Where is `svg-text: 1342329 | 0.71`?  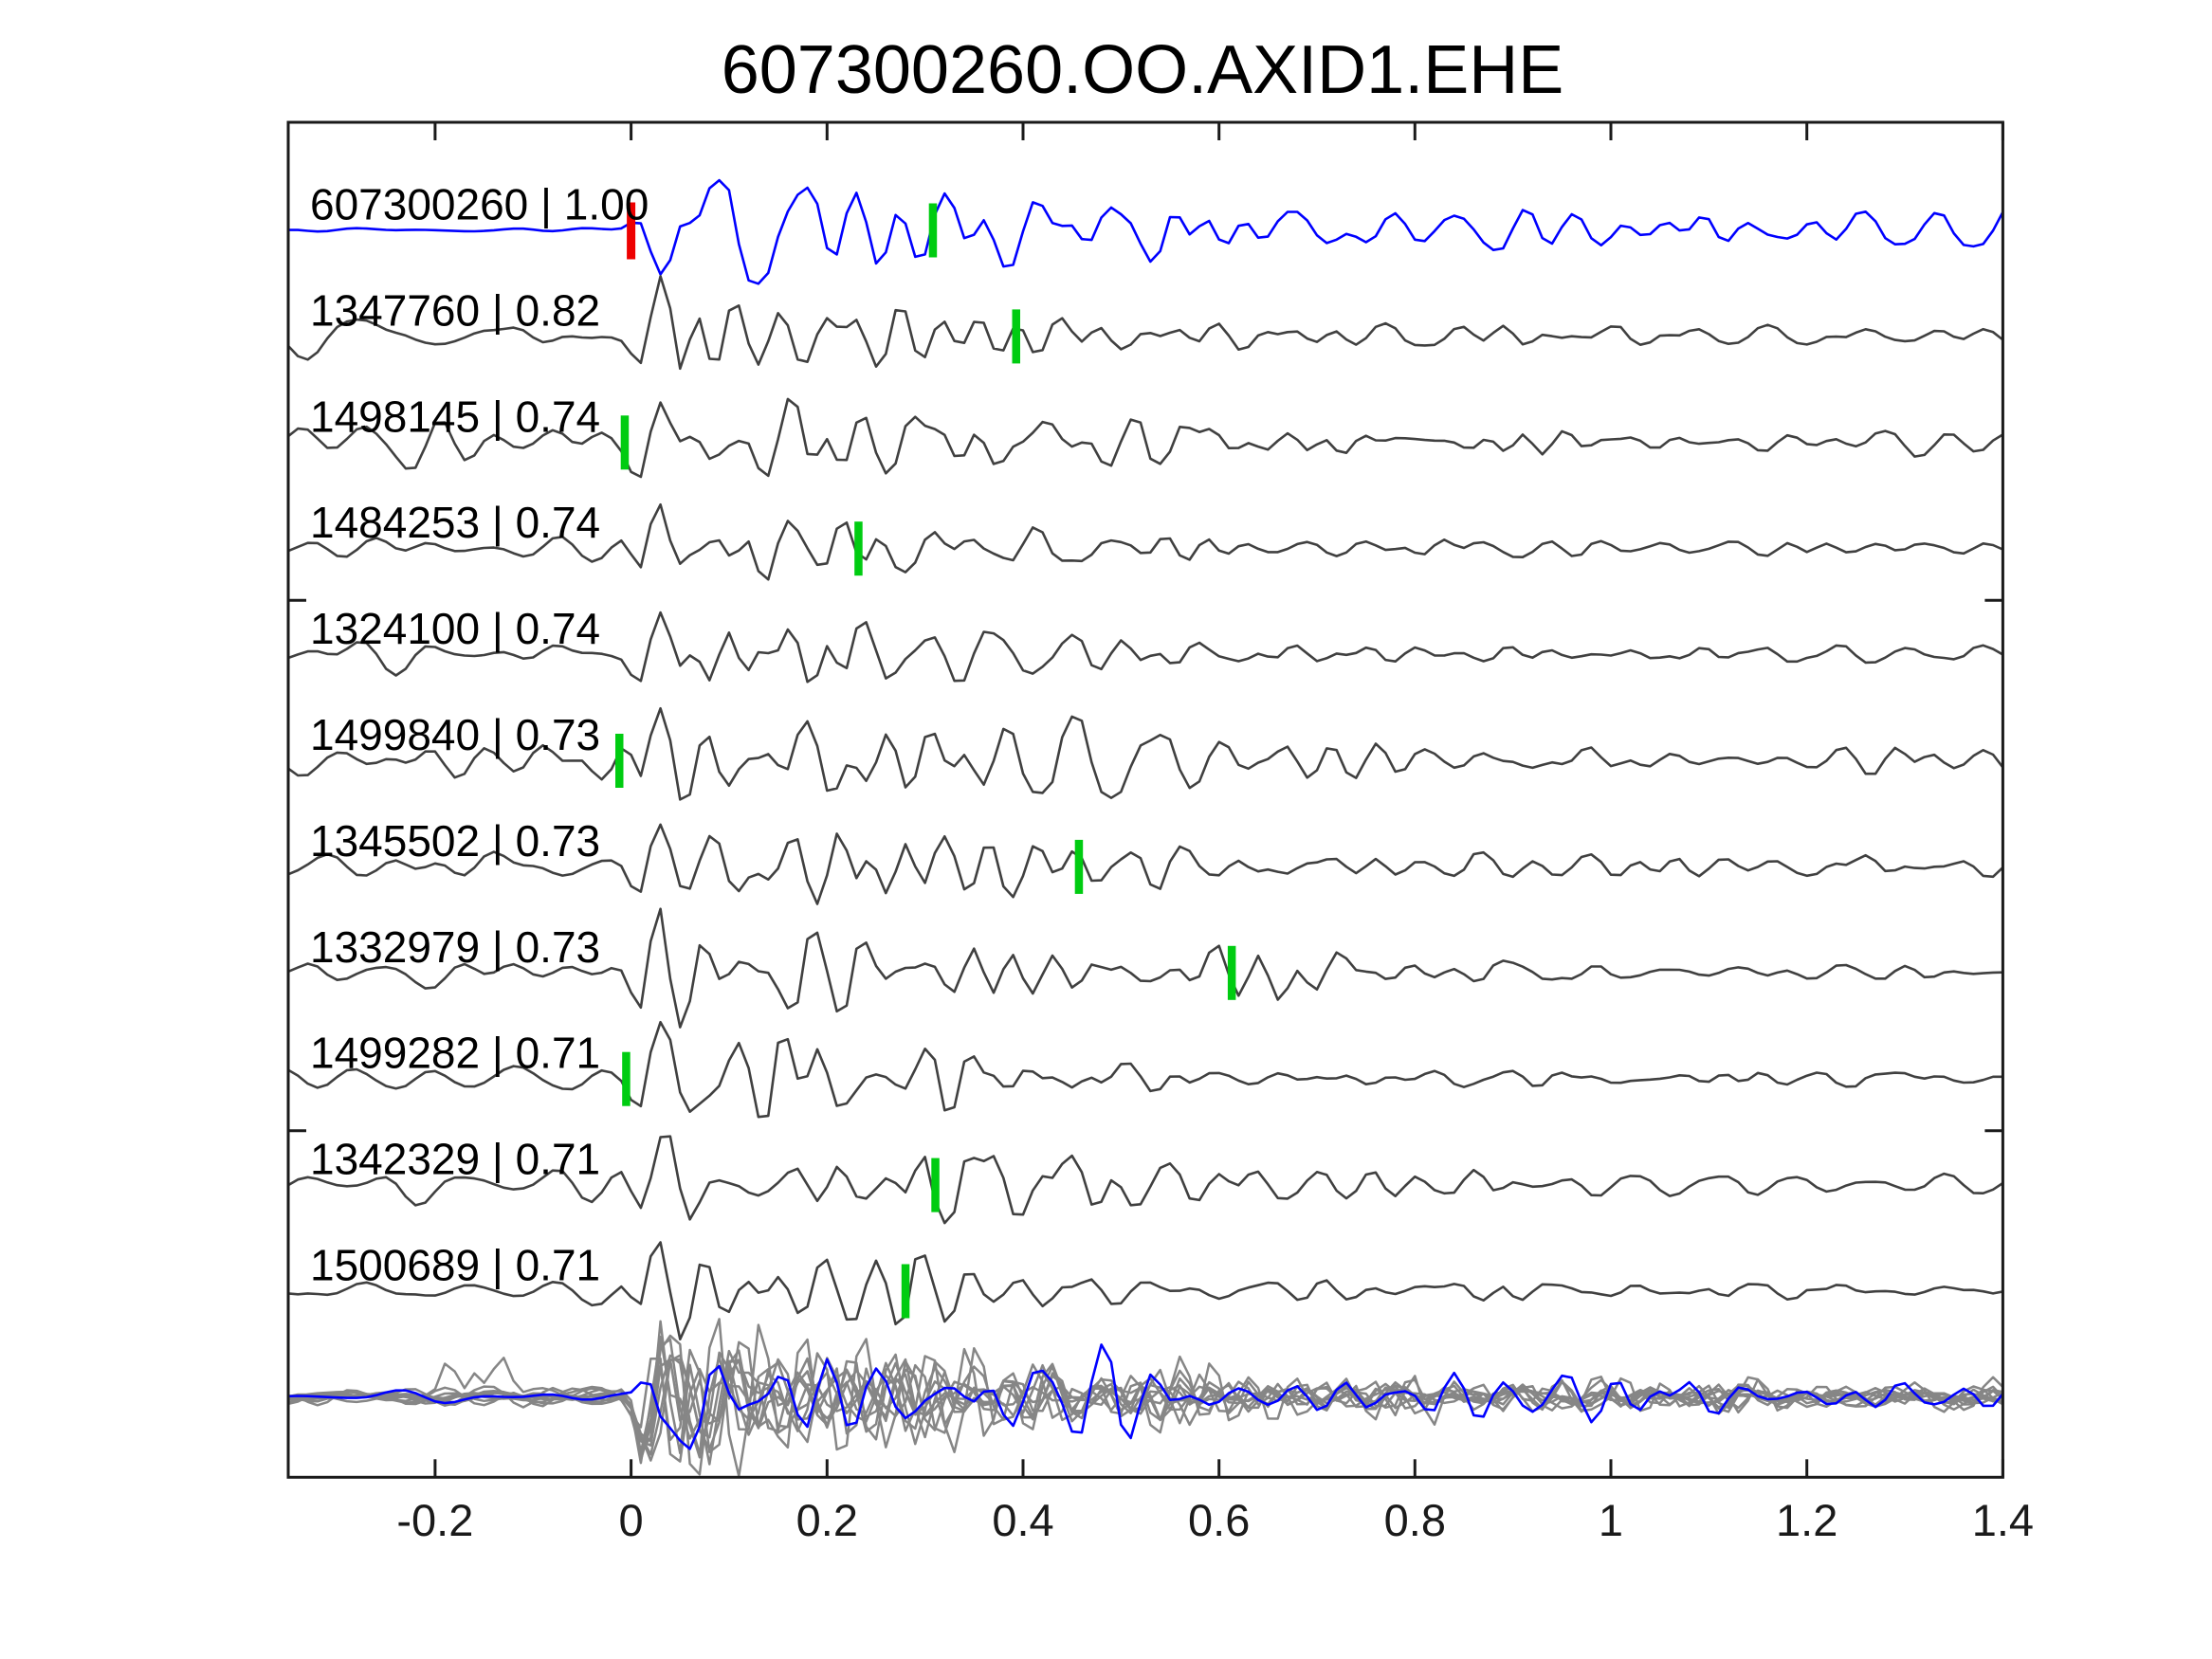
svg-text: 1342329 | 0.71 is located at coordinates (455, 1159).